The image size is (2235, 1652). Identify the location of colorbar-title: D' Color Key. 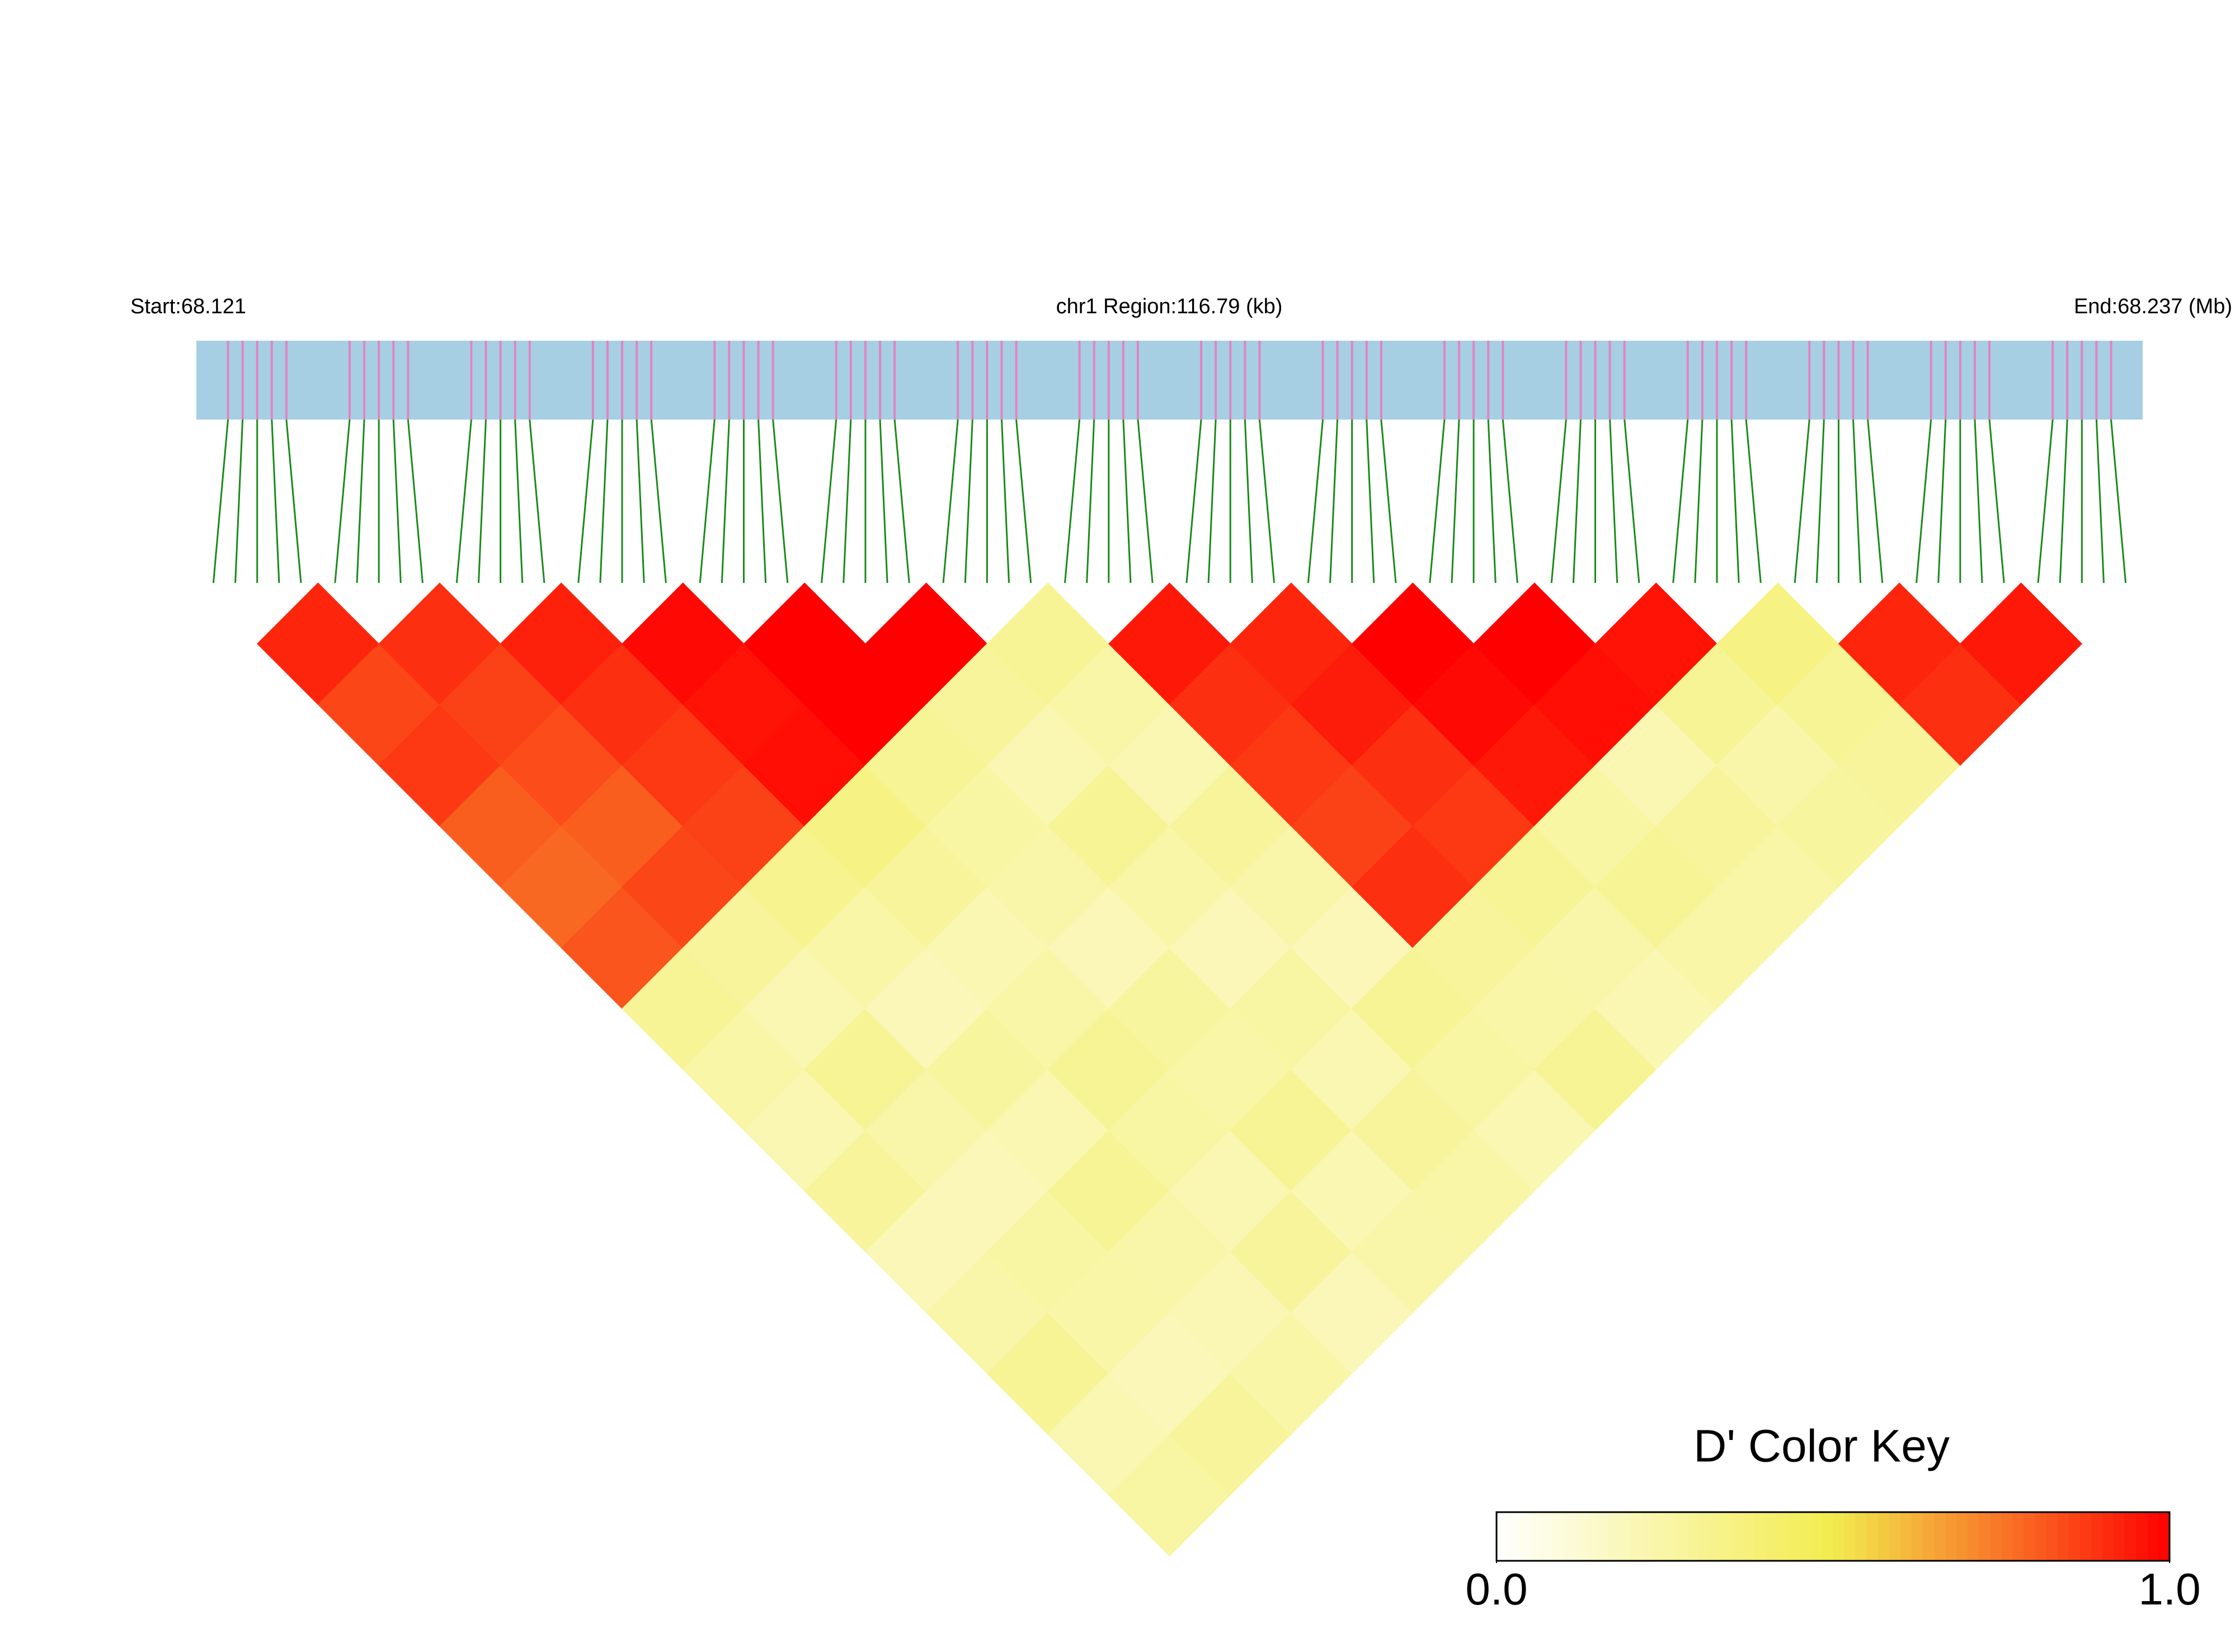
(1821, 1446).